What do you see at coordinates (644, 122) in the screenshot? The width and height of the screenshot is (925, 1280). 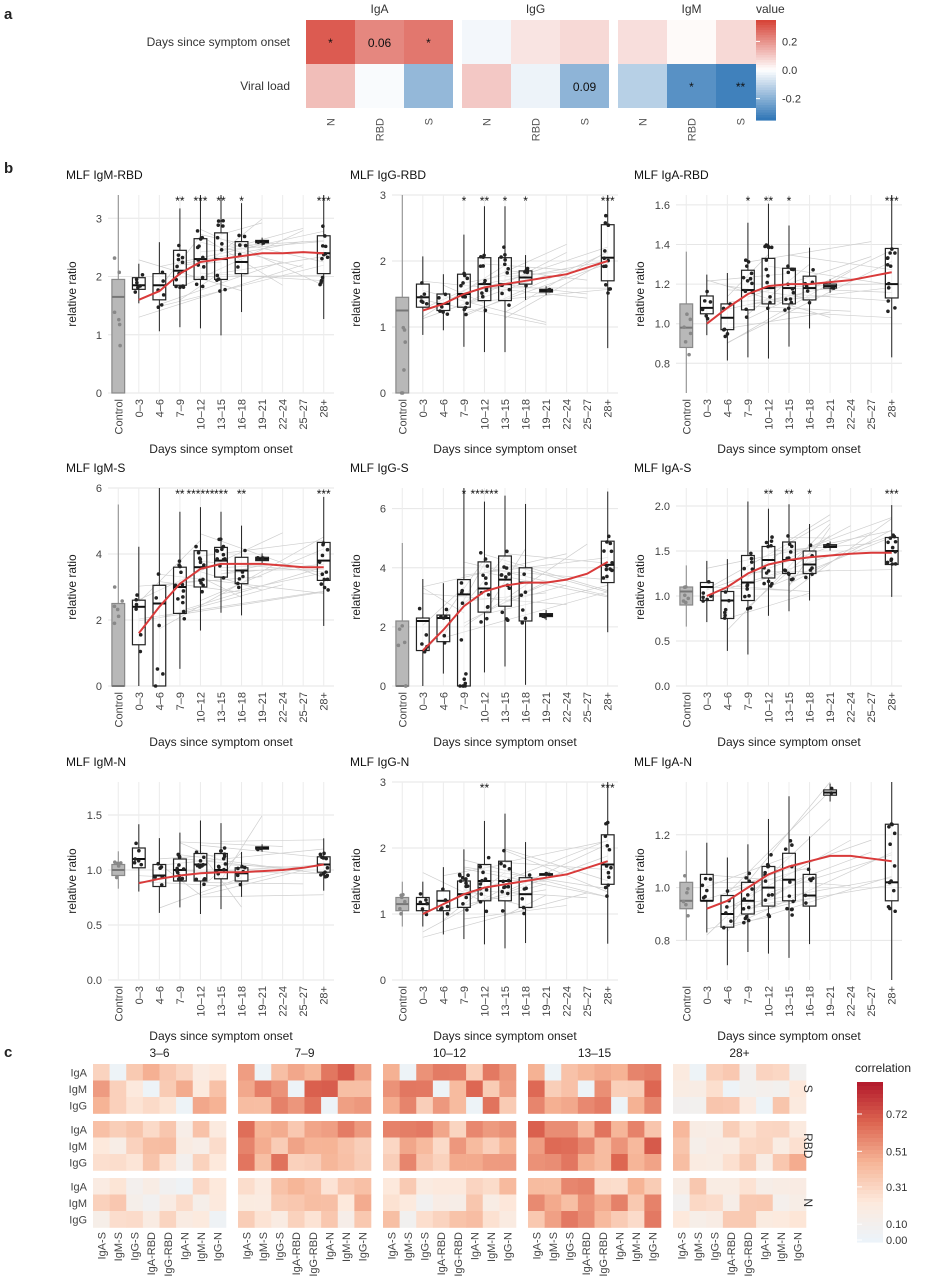 I see `heatmap-a-sub-column-label: N` at bounding box center [644, 122].